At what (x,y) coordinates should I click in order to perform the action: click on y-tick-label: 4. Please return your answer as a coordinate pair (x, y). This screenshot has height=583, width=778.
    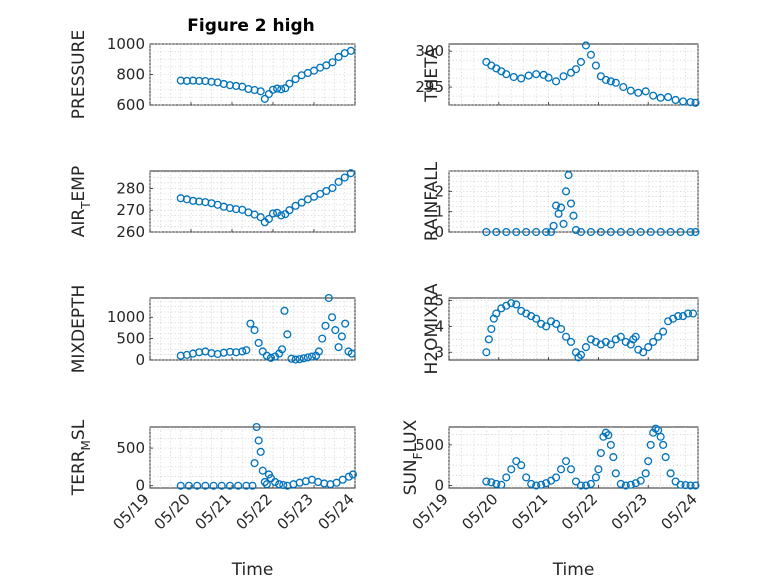
    Looking at the image, I should click on (439, 326).